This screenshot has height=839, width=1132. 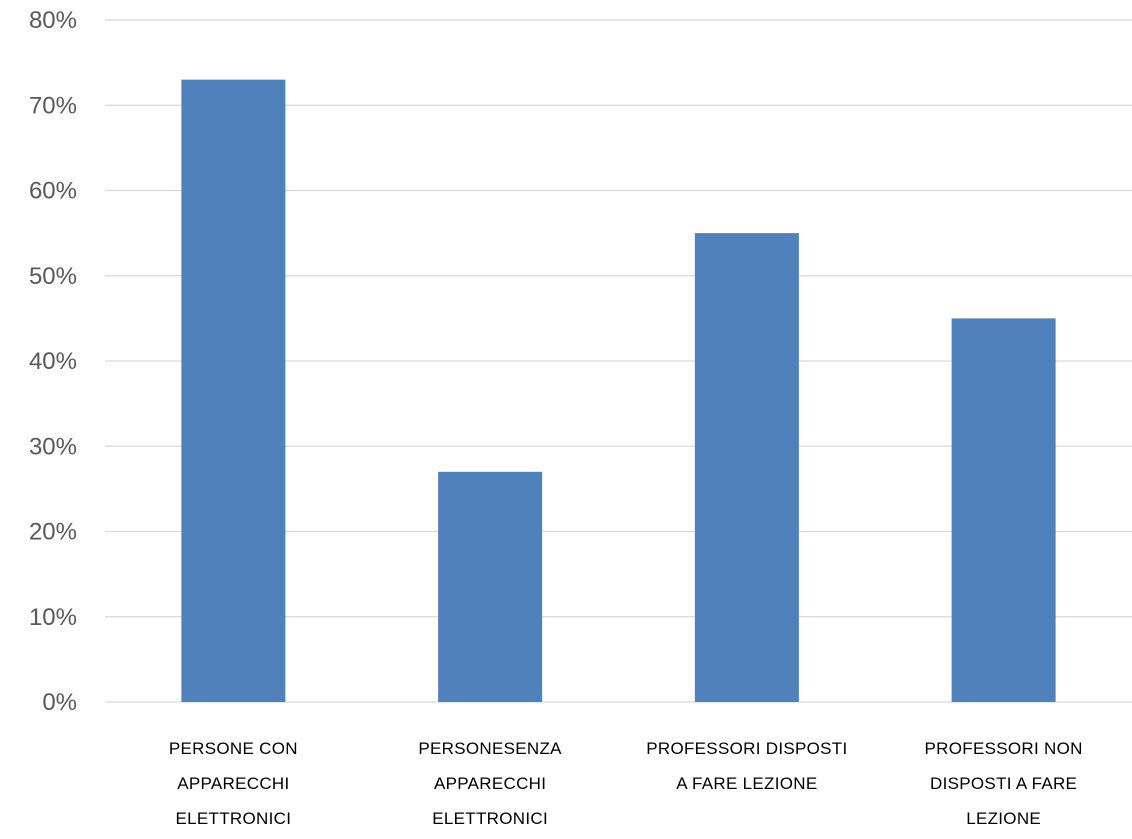 What do you see at coordinates (53, 532) in the screenshot?
I see `y-tick-label: 20%` at bounding box center [53, 532].